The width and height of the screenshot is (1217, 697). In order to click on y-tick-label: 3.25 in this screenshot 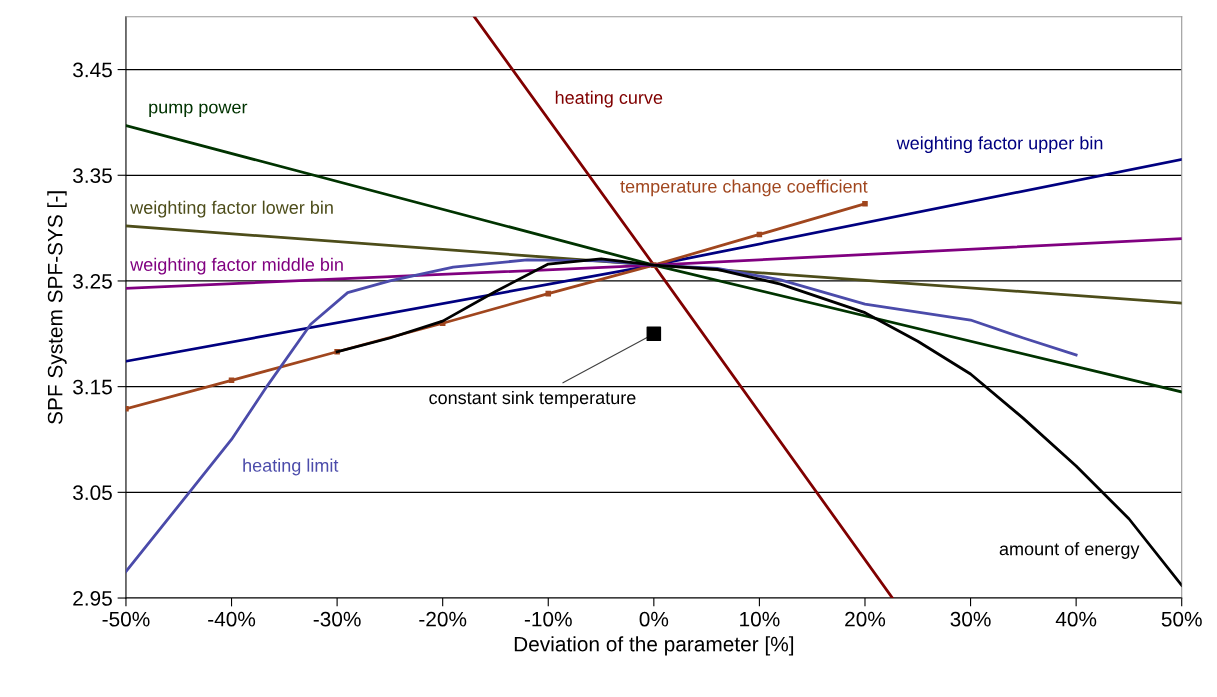, I will do `click(92, 281)`.